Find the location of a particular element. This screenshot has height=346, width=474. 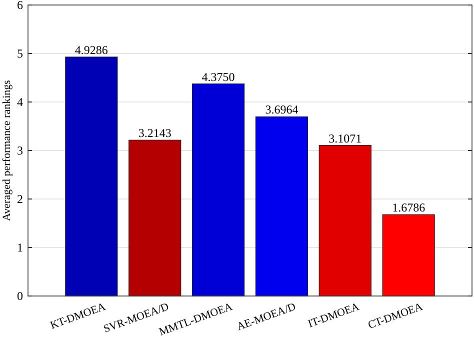

data-label: 1.6786 is located at coordinates (409, 207).